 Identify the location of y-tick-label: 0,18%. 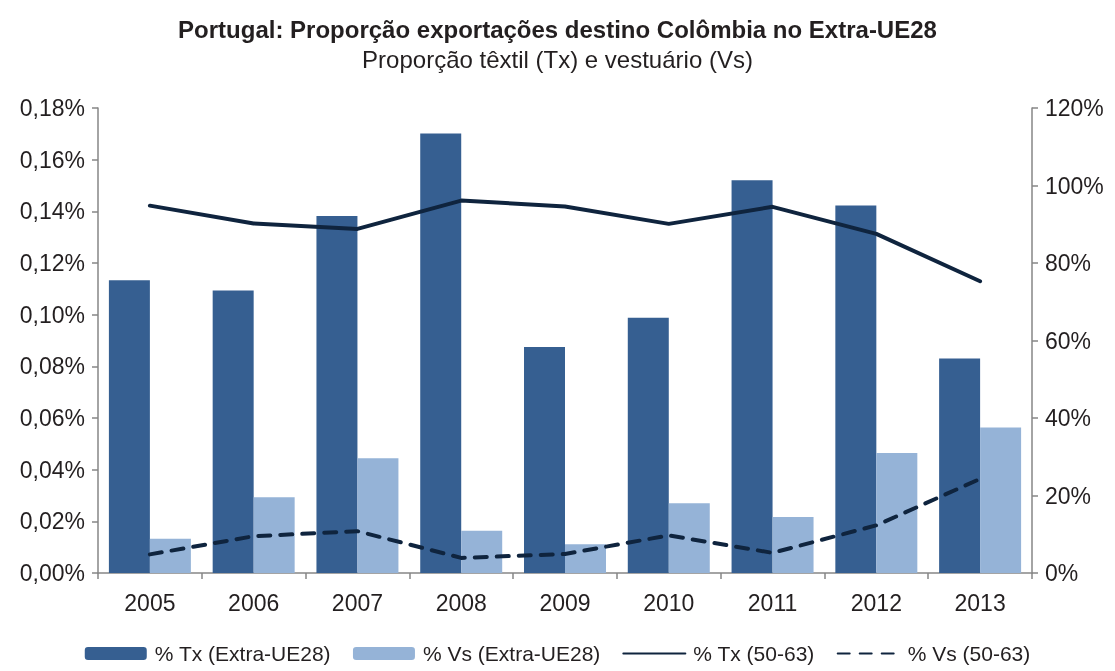
(52, 108).